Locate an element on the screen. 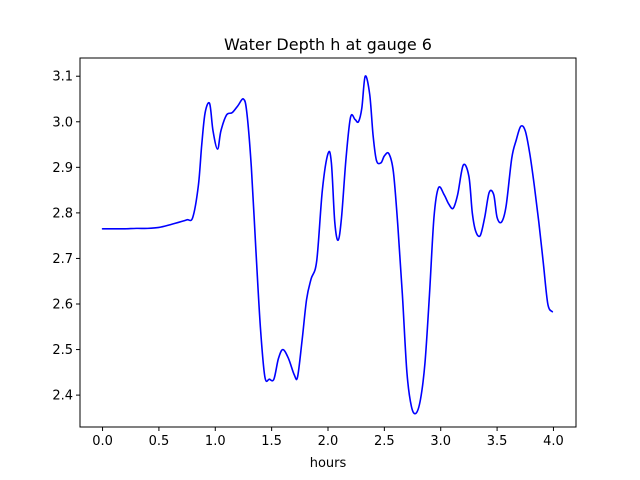 This screenshot has width=640, height=480. y-tick-label: 2.7 is located at coordinates (62, 259).